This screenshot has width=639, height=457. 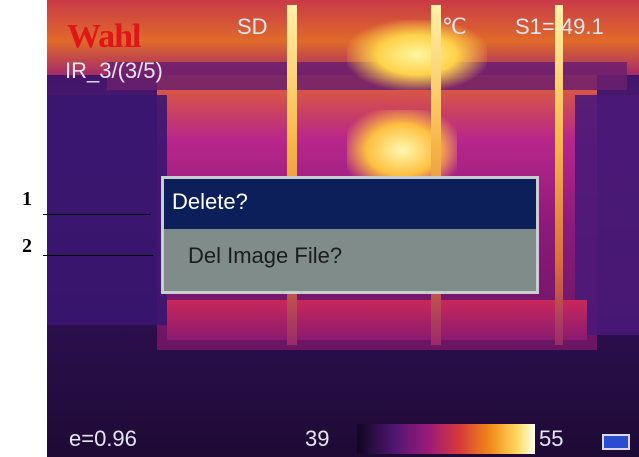 I want to click on dialog-title: Delete?, so click(x=350, y=204).